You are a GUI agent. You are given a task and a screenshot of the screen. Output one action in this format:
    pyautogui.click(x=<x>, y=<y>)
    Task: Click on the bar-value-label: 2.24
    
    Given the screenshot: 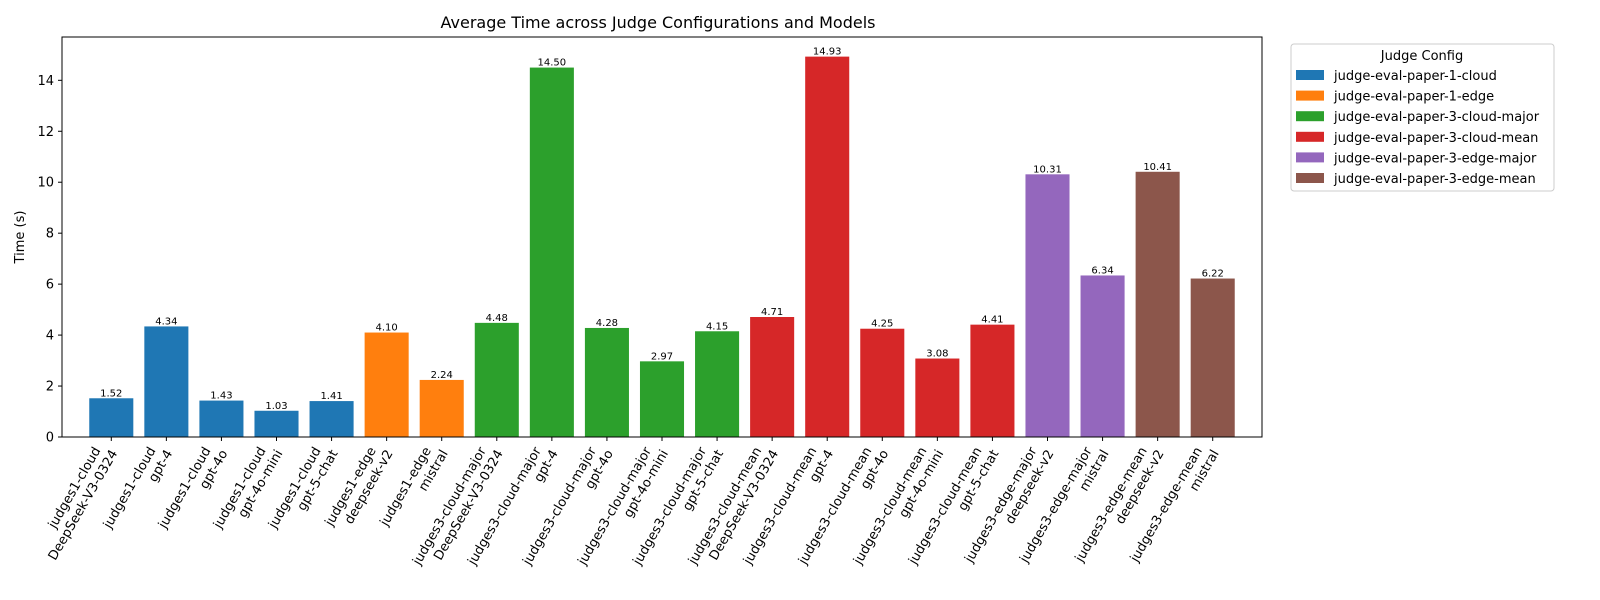 What is the action you would take?
    pyautogui.click(x=442, y=375)
    